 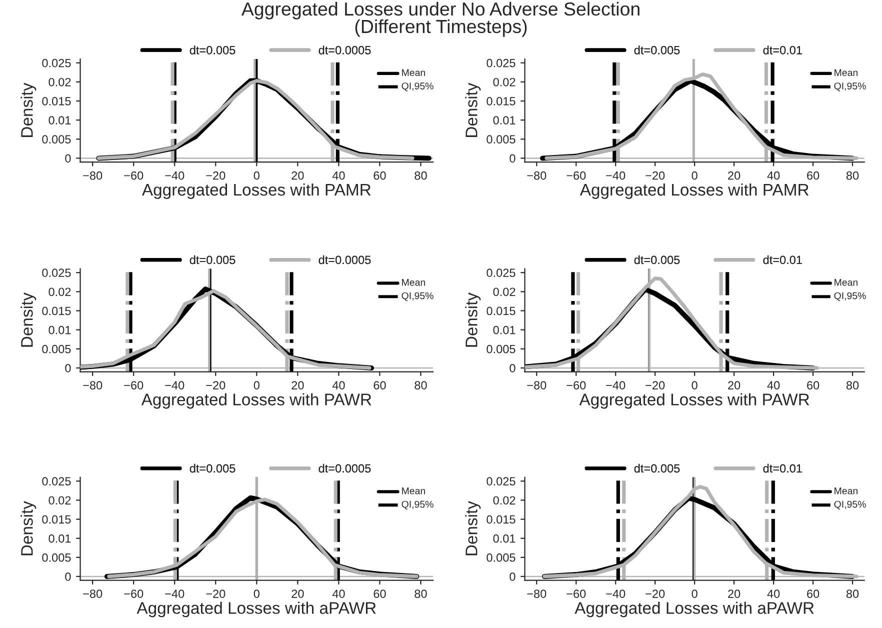 I want to click on chart-title: Aggregated Losses under No Adverse Selection (Different Timesteps), so click(x=440, y=19).